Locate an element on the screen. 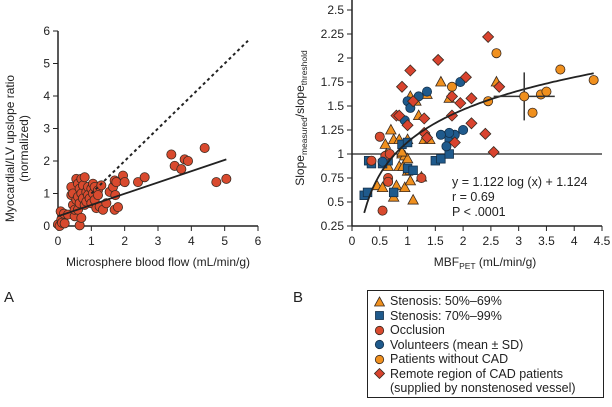 The image size is (612, 407). y-axis-label-line2: (normalized) is located at coordinates (24, 148).